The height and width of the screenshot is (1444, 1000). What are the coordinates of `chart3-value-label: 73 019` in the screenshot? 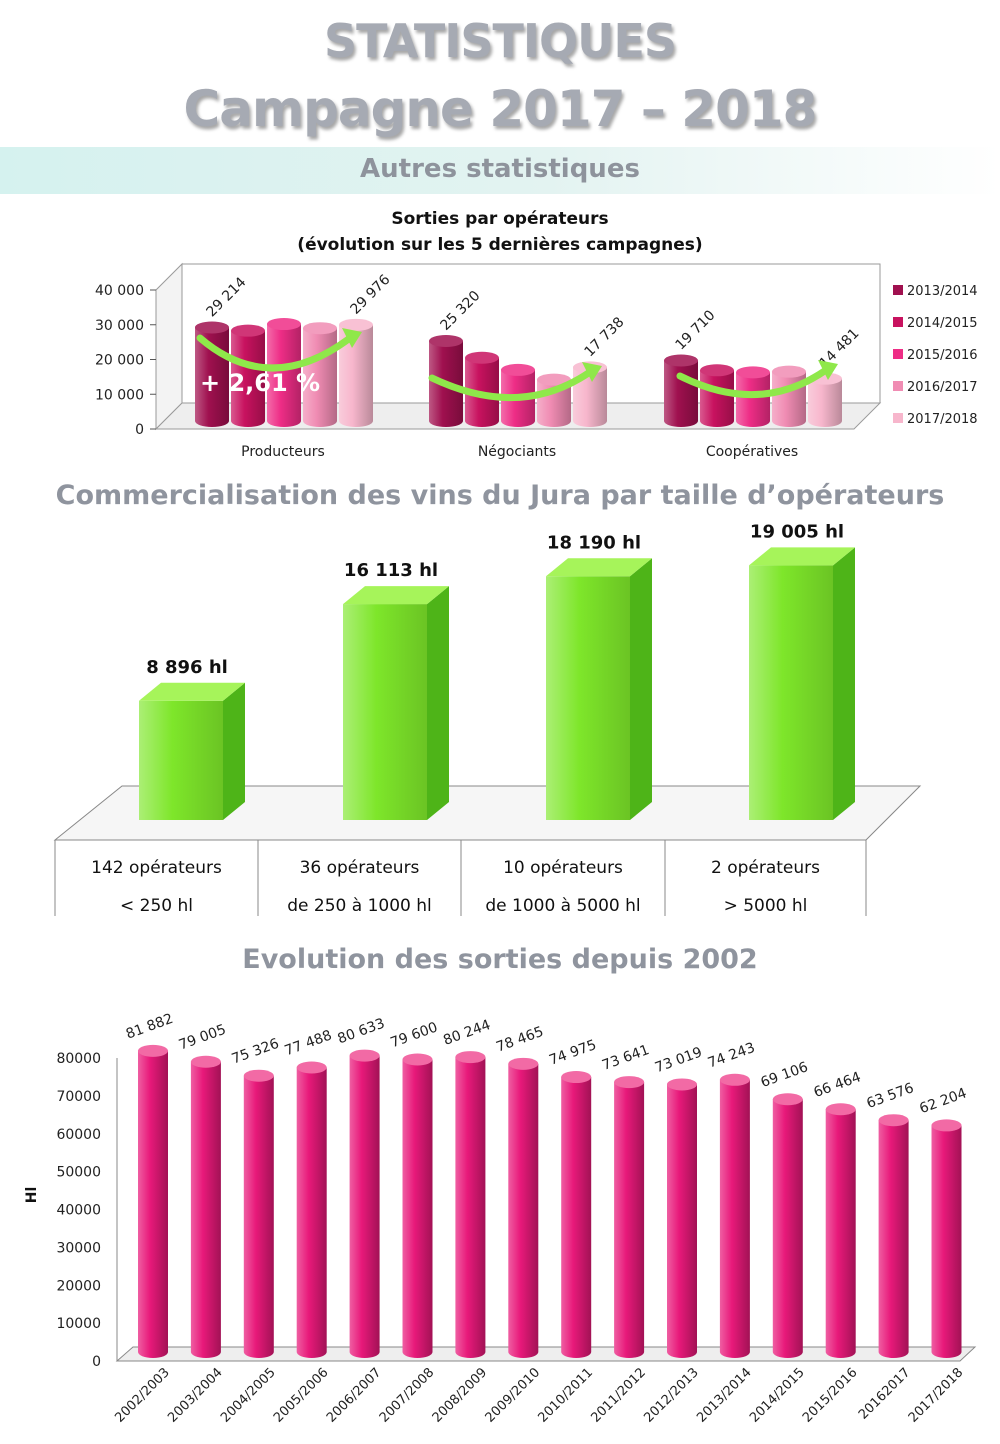 It's located at (679, 1060).